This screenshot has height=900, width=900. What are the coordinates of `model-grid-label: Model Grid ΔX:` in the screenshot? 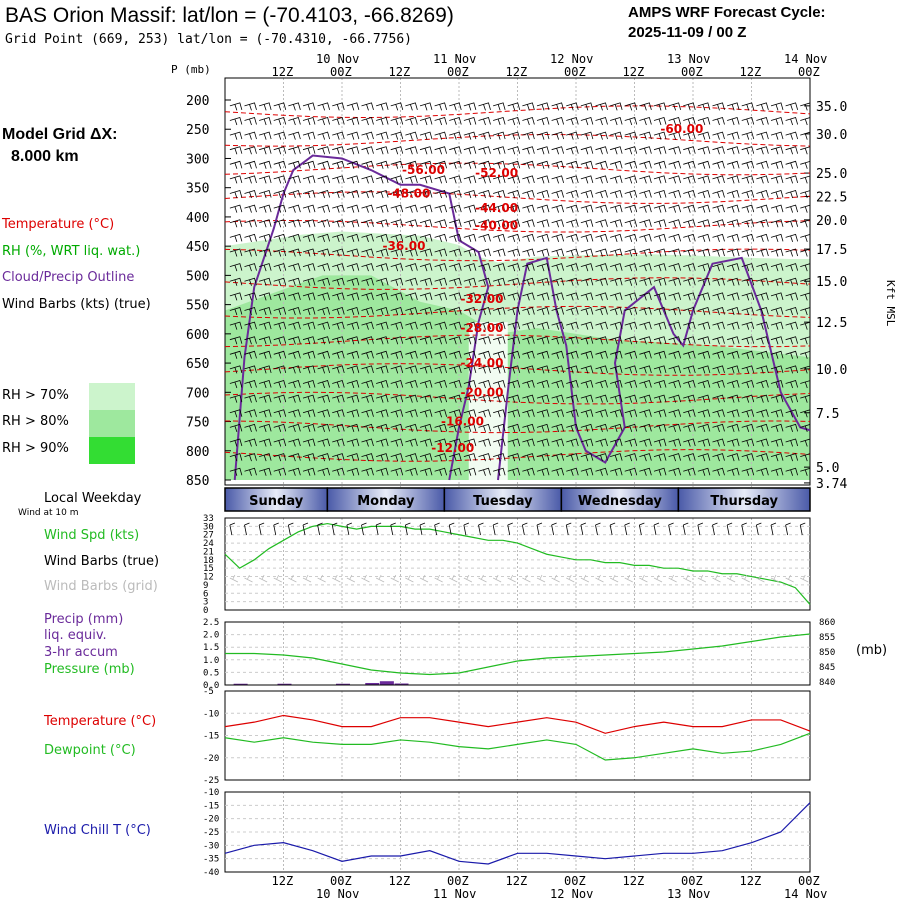 It's located at (60, 134).